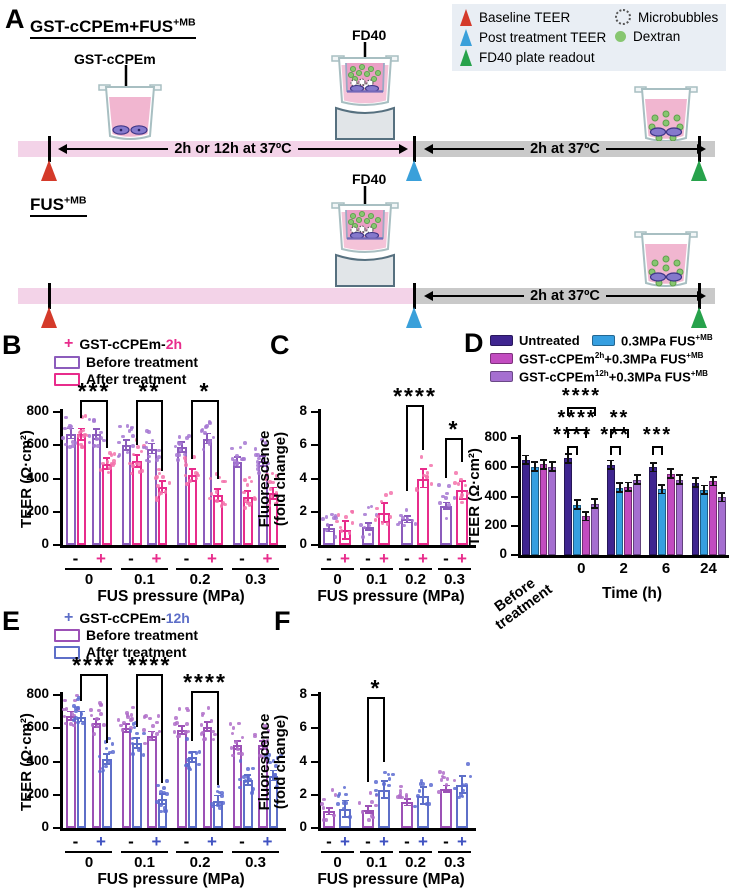  I want to click on x-axis-title: FUS pressure (MPa), so click(171, 596).